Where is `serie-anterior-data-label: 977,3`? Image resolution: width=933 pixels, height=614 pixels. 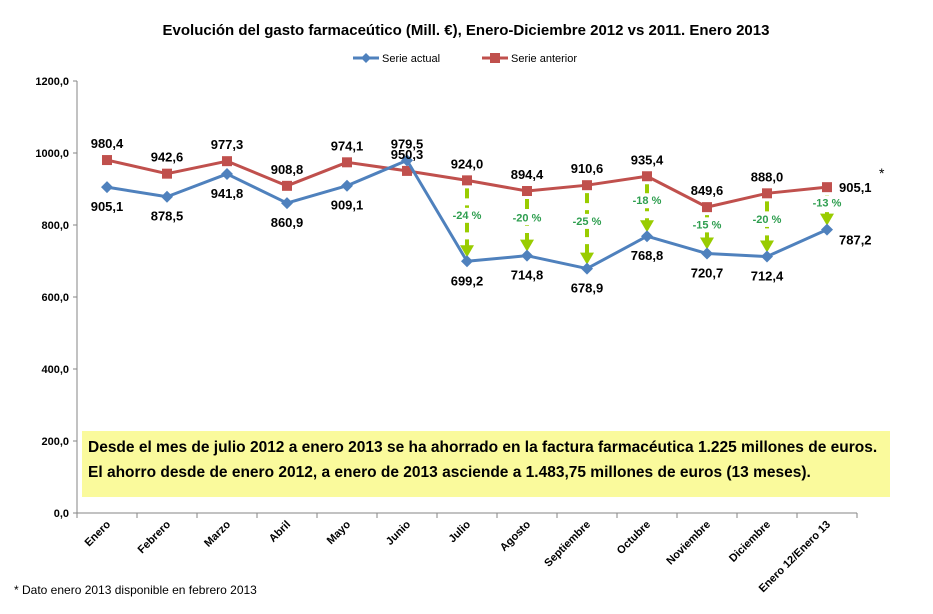 serie-anterior-data-label: 977,3 is located at coordinates (227, 144).